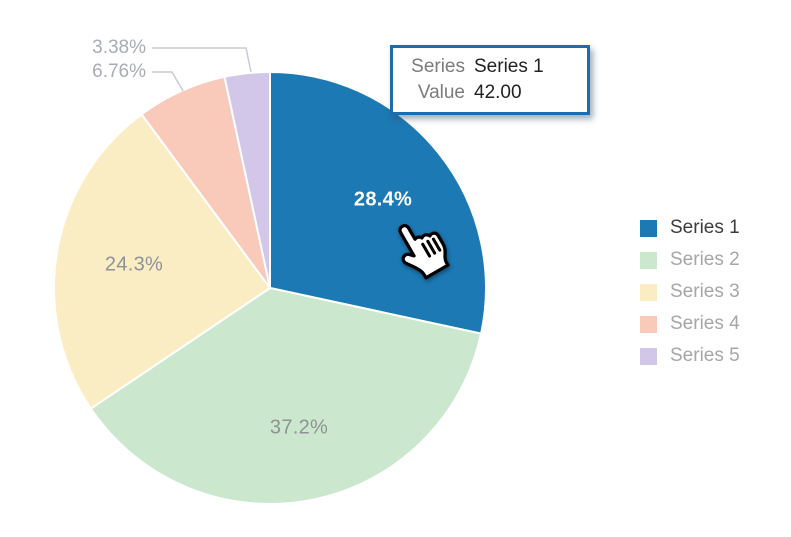 The height and width of the screenshot is (537, 791). I want to click on tooltip-value-label: Value, so click(441, 92).